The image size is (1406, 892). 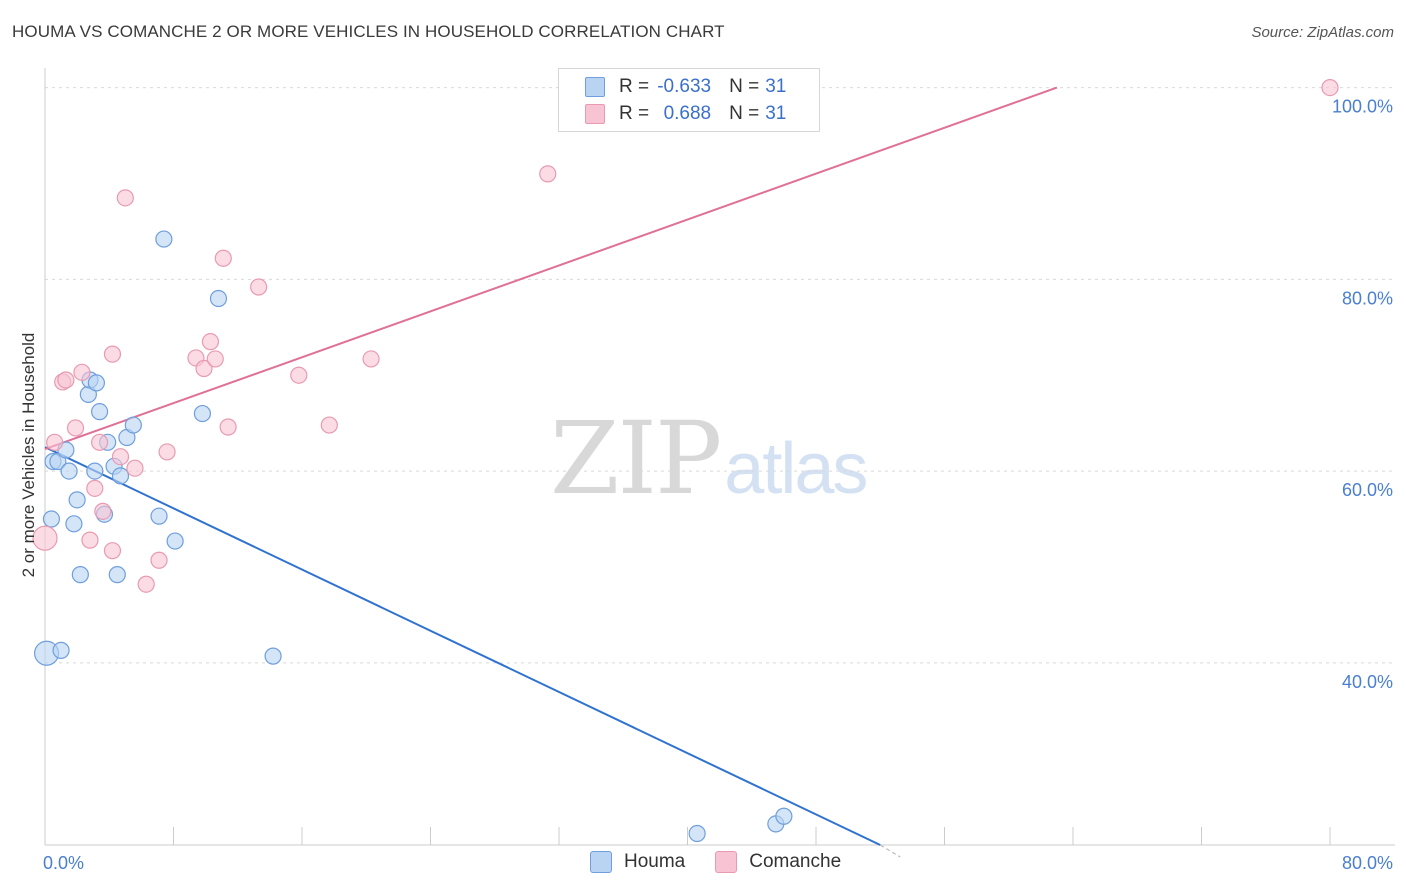 I want to click on y-tick-label: 80.0%, so click(x=1367, y=298).